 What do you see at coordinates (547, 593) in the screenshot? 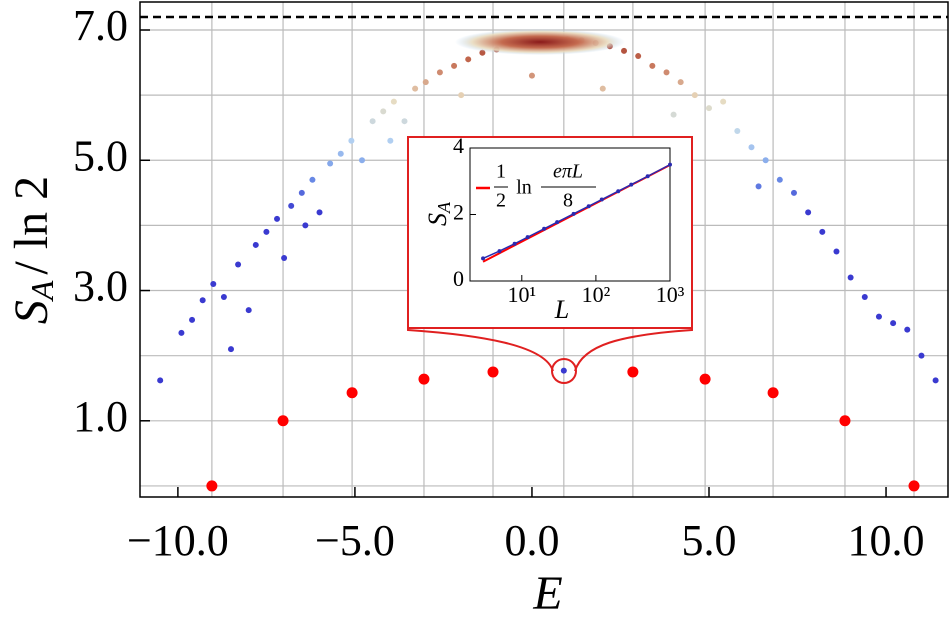
I see `x-axis-label: E` at bounding box center [547, 593].